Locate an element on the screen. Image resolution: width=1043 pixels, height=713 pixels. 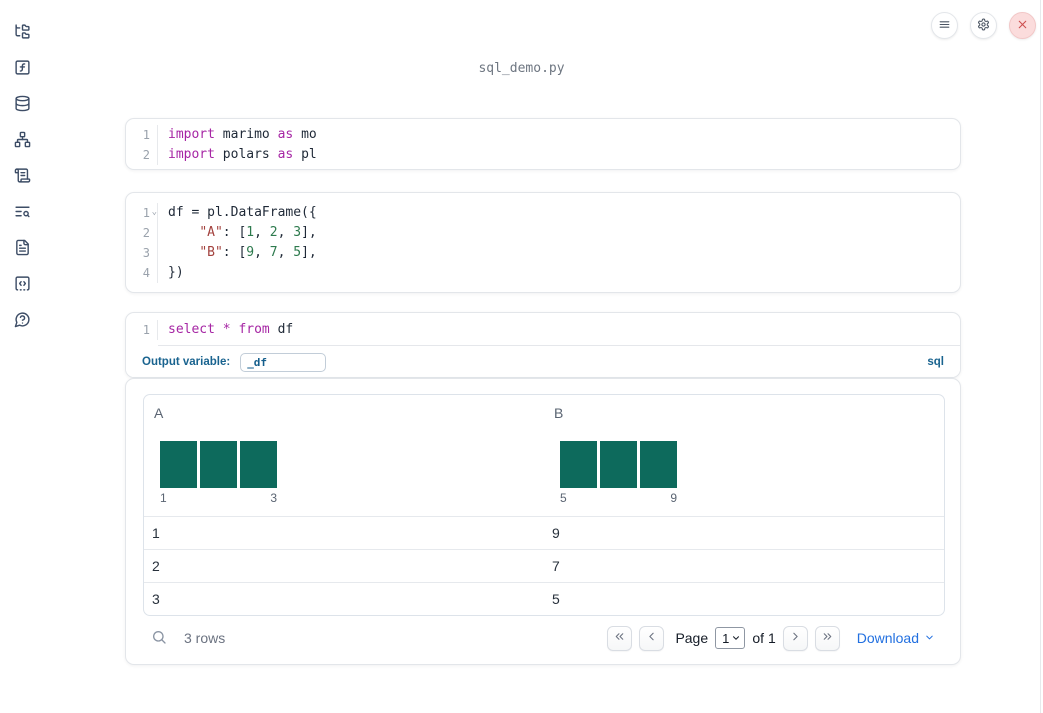
chevron-left-icon is located at coordinates (651, 638).